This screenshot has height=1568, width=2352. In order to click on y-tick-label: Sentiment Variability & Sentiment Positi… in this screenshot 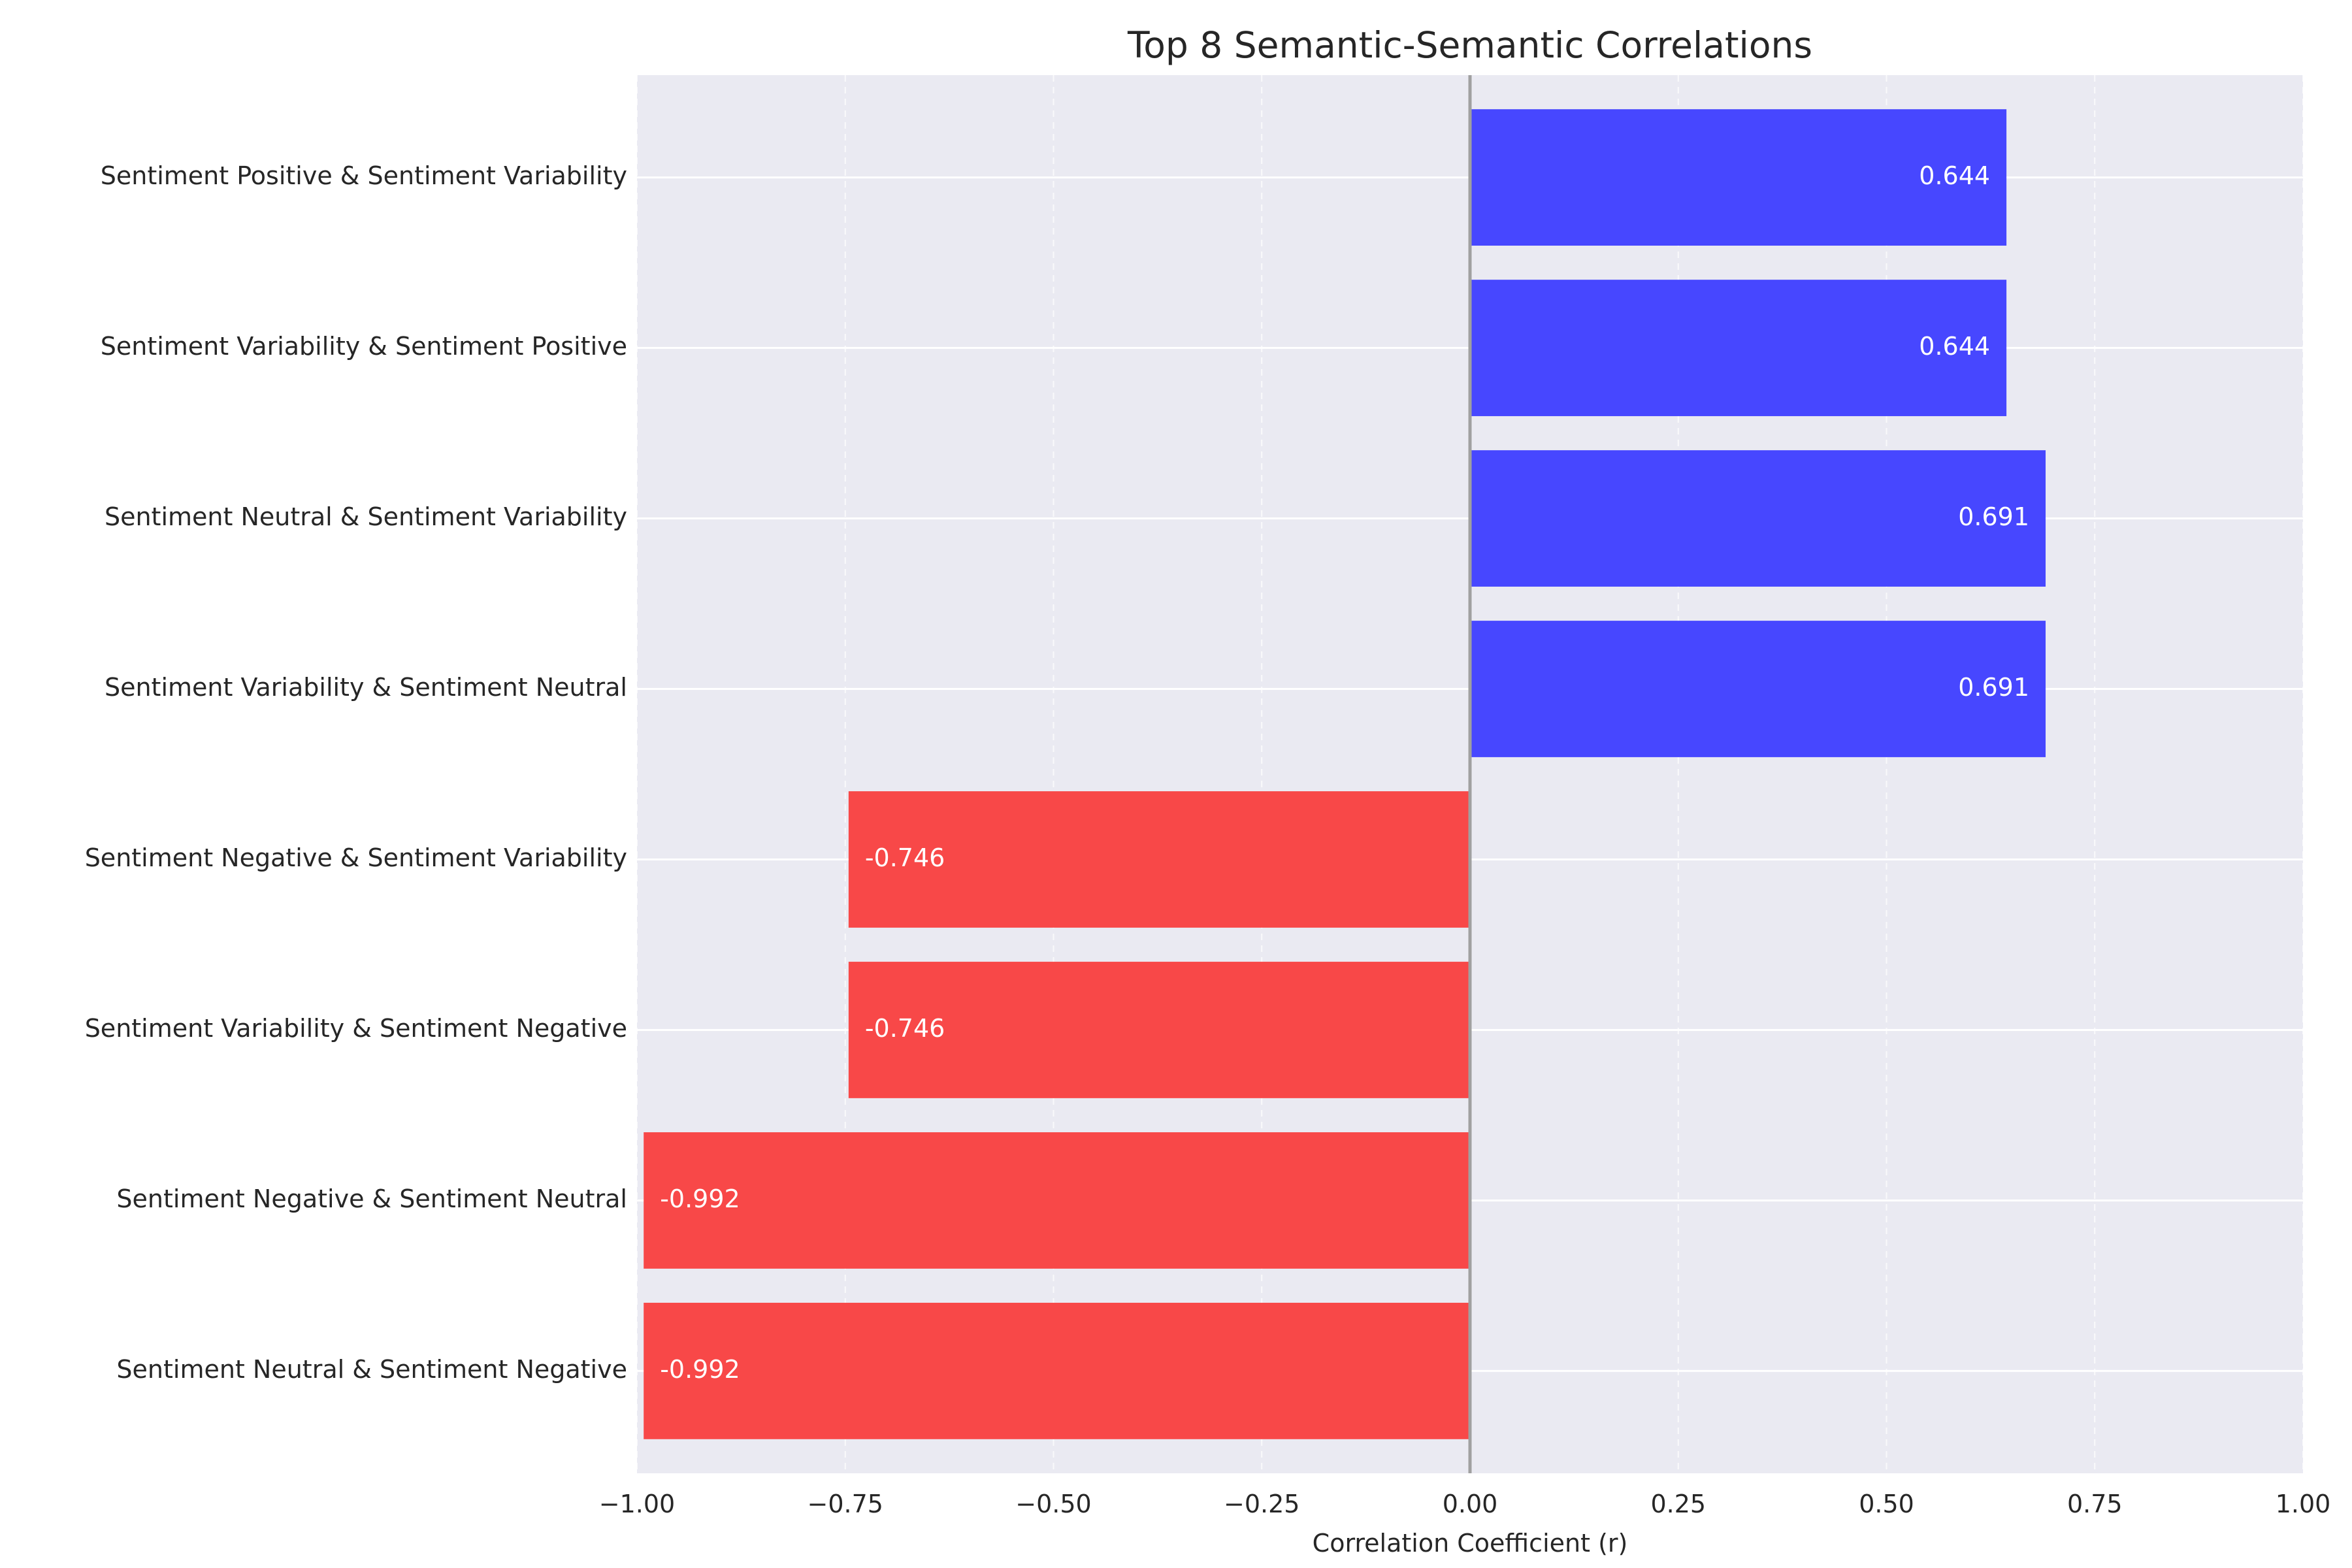, I will do `click(364, 346)`.